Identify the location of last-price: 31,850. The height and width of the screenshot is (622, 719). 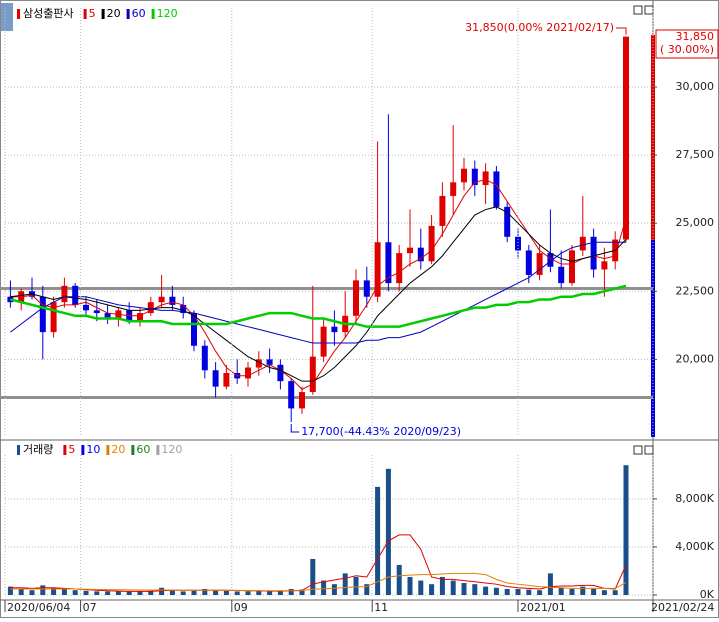
(695, 36).